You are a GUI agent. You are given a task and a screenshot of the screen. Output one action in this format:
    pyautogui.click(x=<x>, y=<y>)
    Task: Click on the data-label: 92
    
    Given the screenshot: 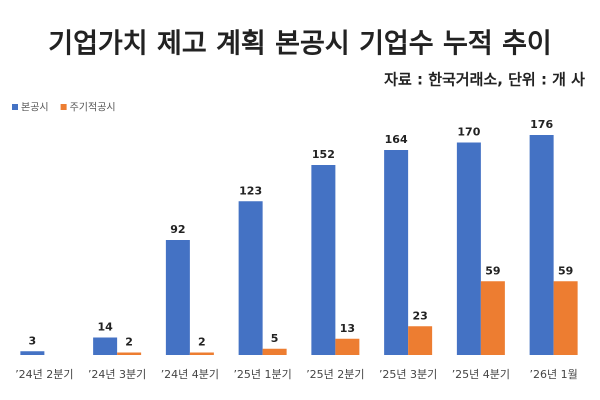 What is the action you would take?
    pyautogui.click(x=177, y=229)
    